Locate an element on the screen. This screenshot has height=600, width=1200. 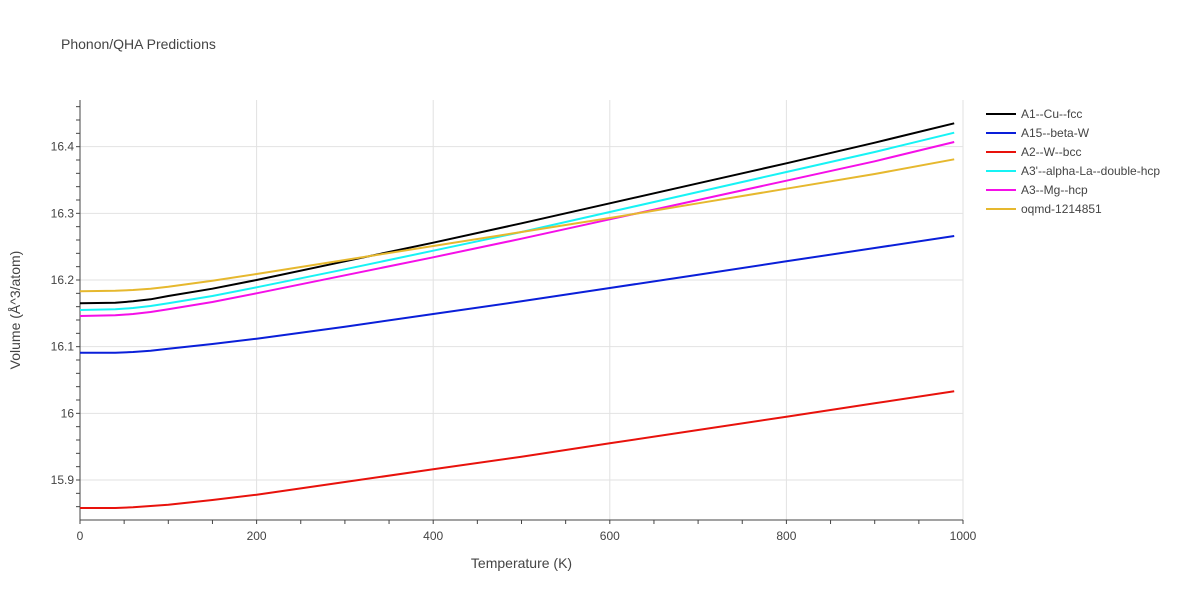
x-tick-label: 800 is located at coordinates (786, 536).